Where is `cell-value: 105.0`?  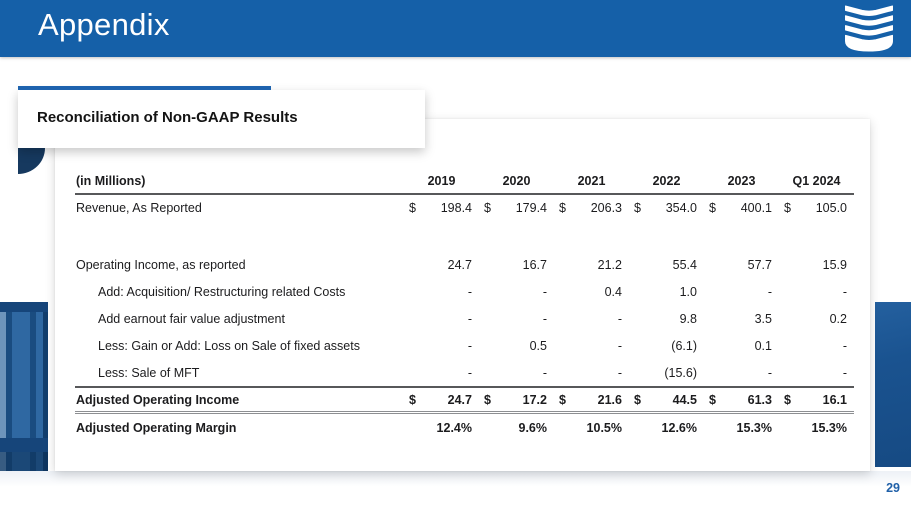
cell-value: 105.0 is located at coordinates (831, 208).